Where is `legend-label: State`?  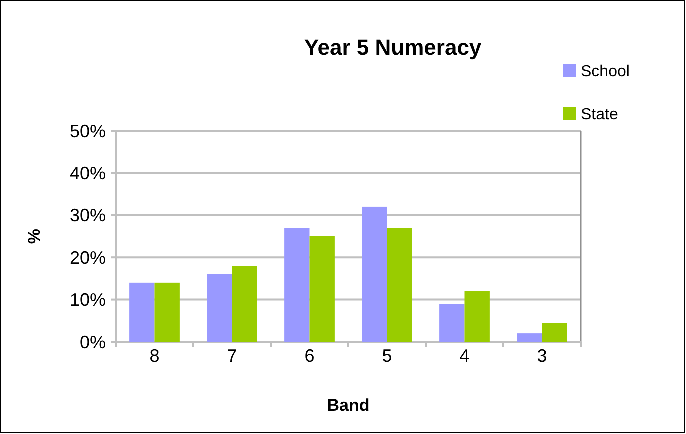 legend-label: State is located at coordinates (599, 115).